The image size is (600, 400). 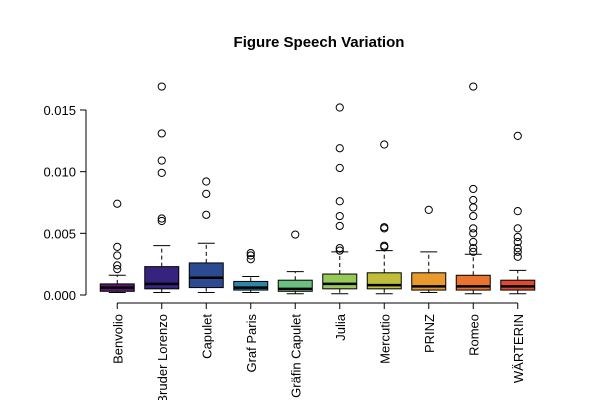 What do you see at coordinates (295, 356) in the screenshot?
I see `x-category-label: Gräfin Capulet` at bounding box center [295, 356].